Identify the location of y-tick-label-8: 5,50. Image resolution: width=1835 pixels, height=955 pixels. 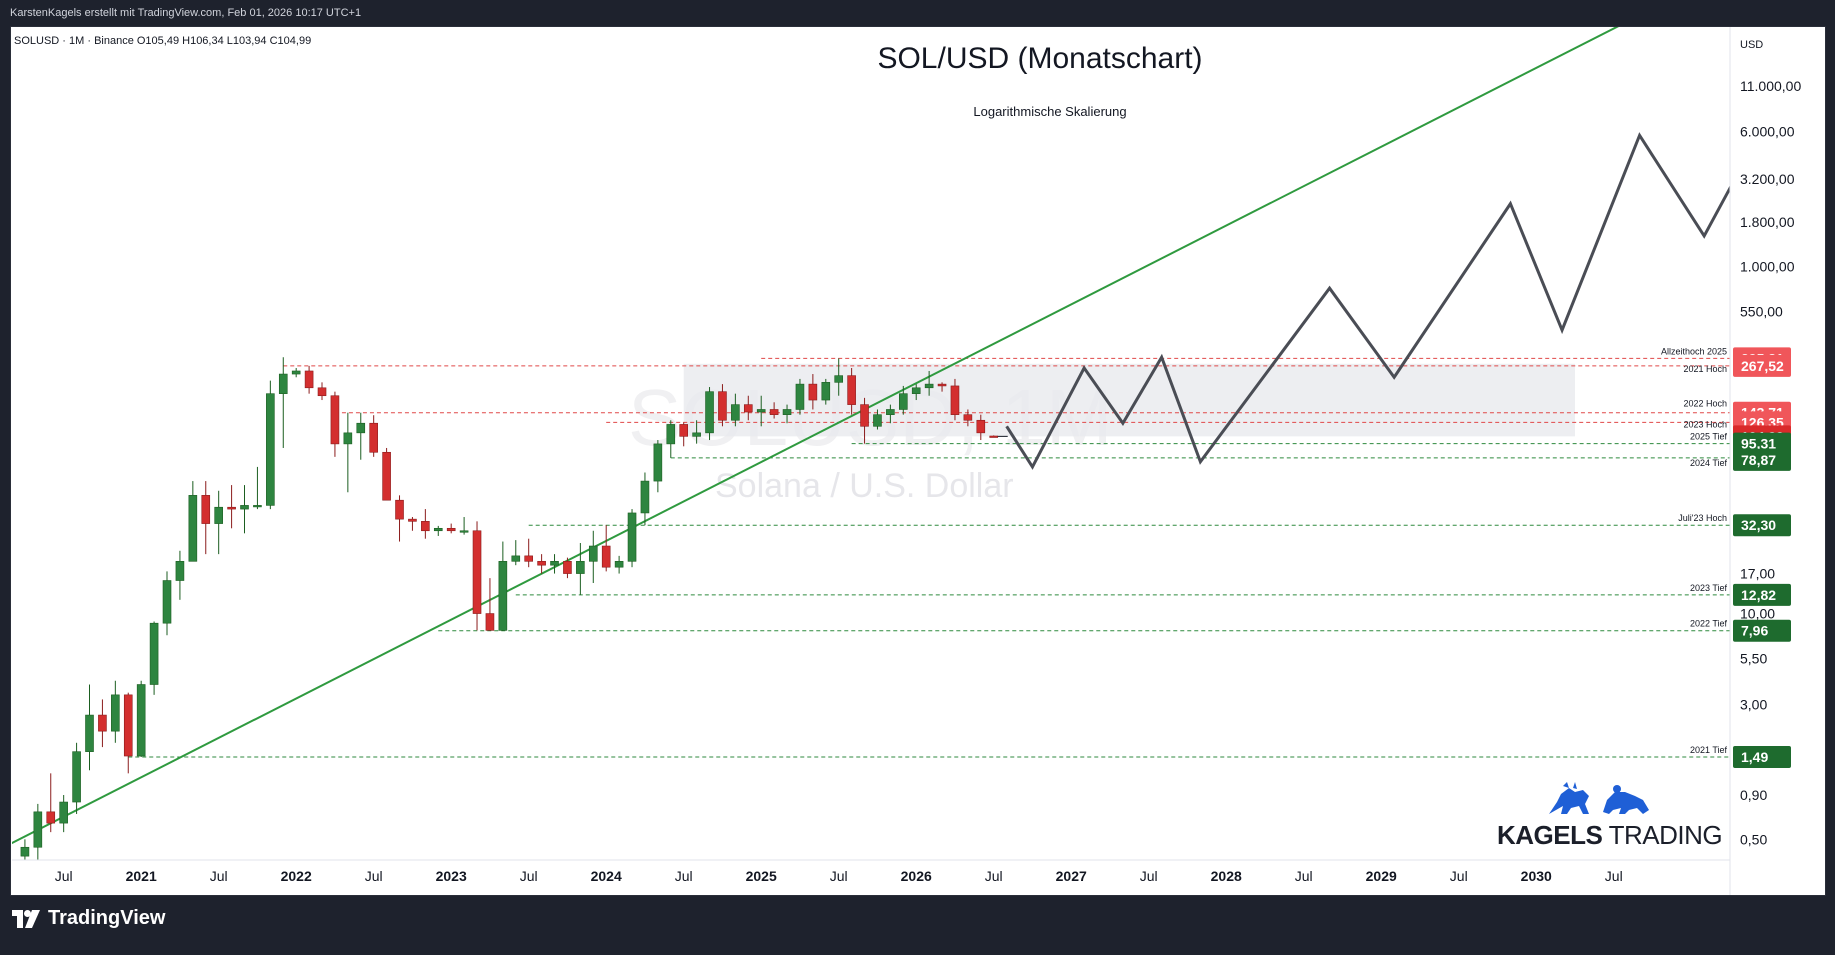
(1753, 659).